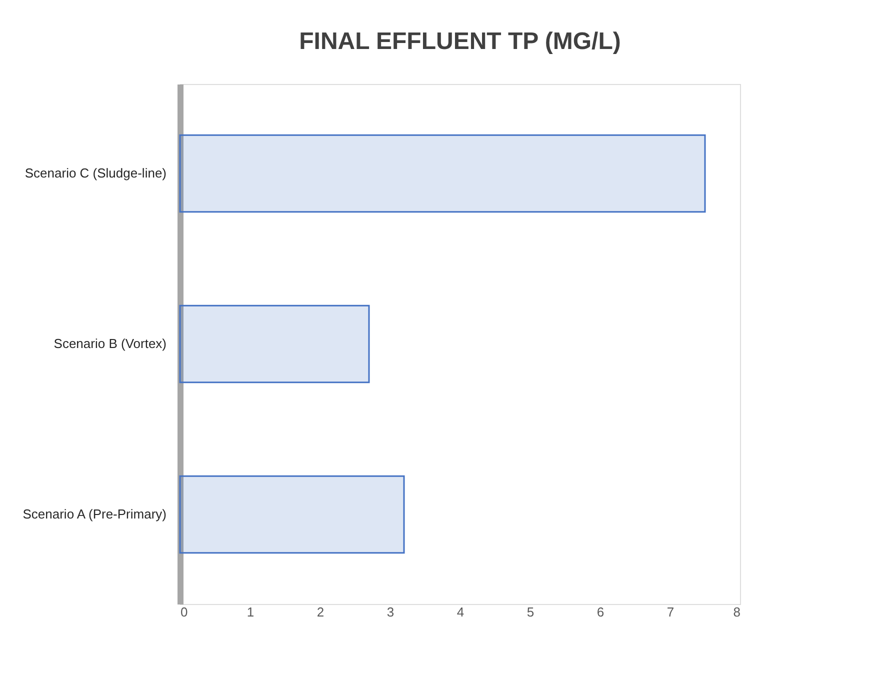 Image resolution: width=888 pixels, height=690 pixels. What do you see at coordinates (110, 343) in the screenshot?
I see `y-tick-label: Scenario B (Vortex)` at bounding box center [110, 343].